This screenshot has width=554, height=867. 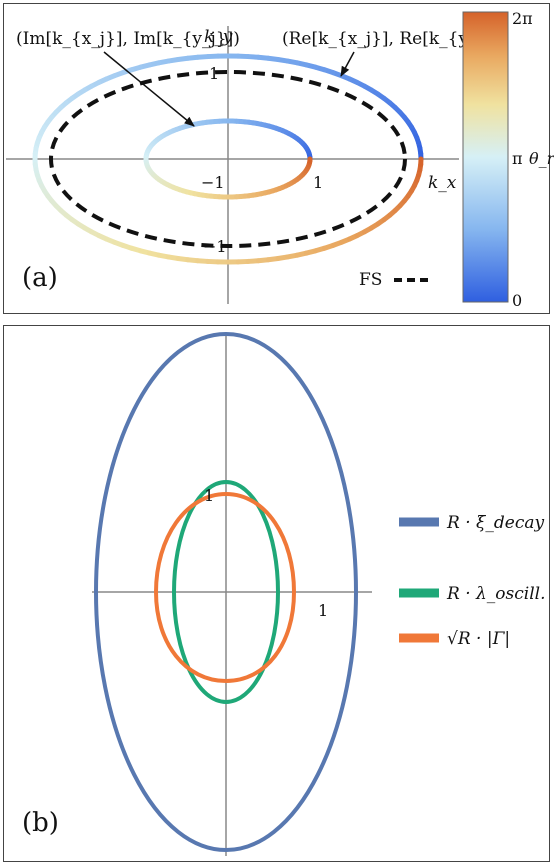 What do you see at coordinates (40, 278) in the screenshot?
I see `panel-label-a: (a)` at bounding box center [40, 278].